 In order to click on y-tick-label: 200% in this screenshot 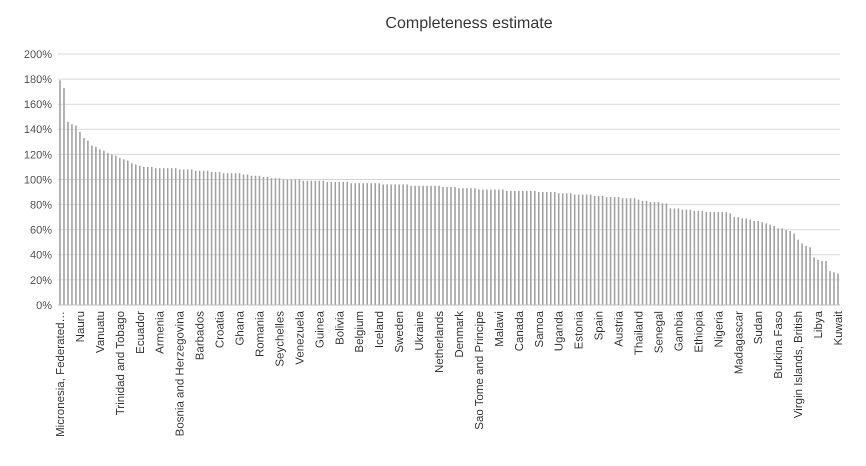, I will do `click(38, 54)`.